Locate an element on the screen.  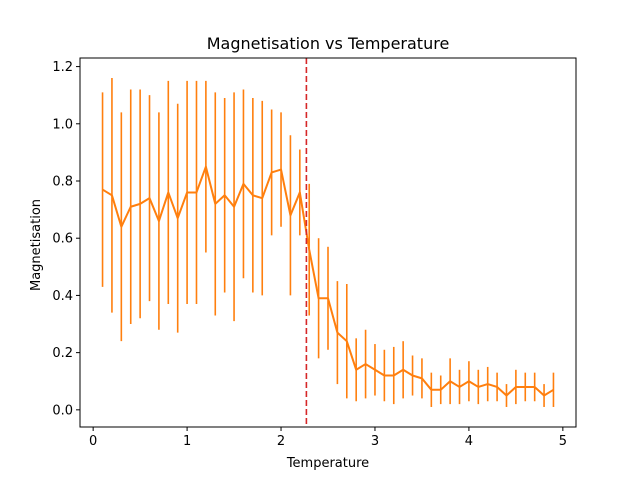
x-tick-label: 2 is located at coordinates (281, 441).